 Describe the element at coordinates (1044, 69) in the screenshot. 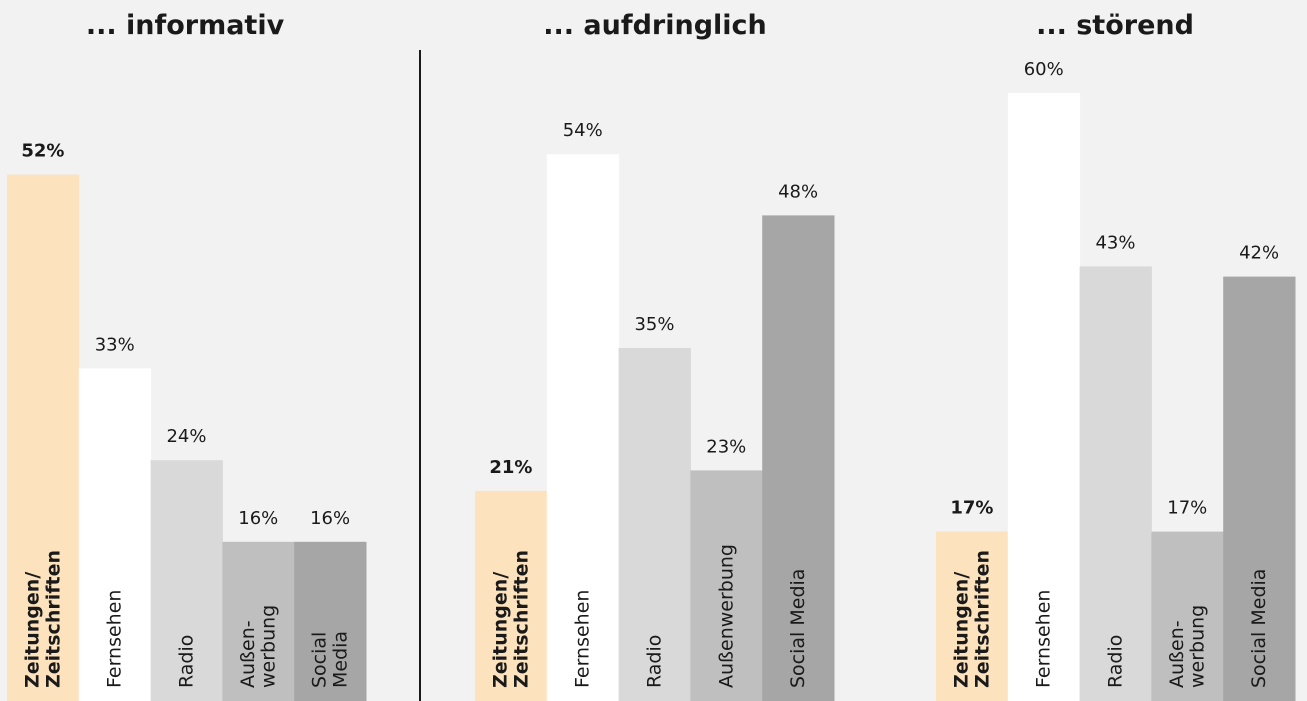

I see `value-label: 60%` at that location.